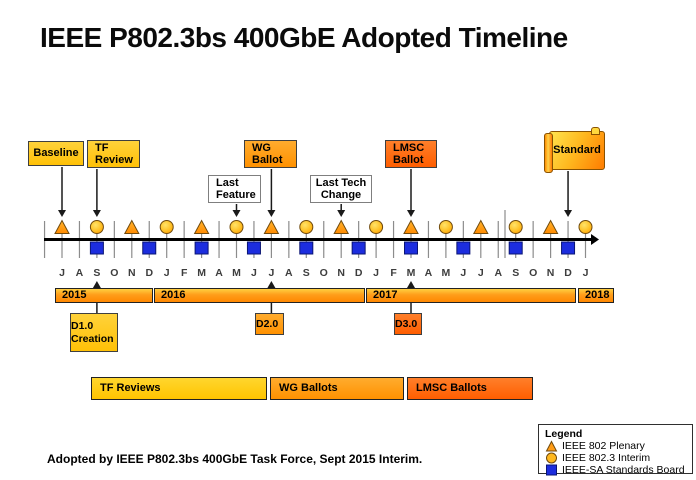 This screenshot has width=696, height=480. What do you see at coordinates (470, 388) in the screenshot?
I see `phase-bar-lmsc-ballots: LMSC Ballots` at bounding box center [470, 388].